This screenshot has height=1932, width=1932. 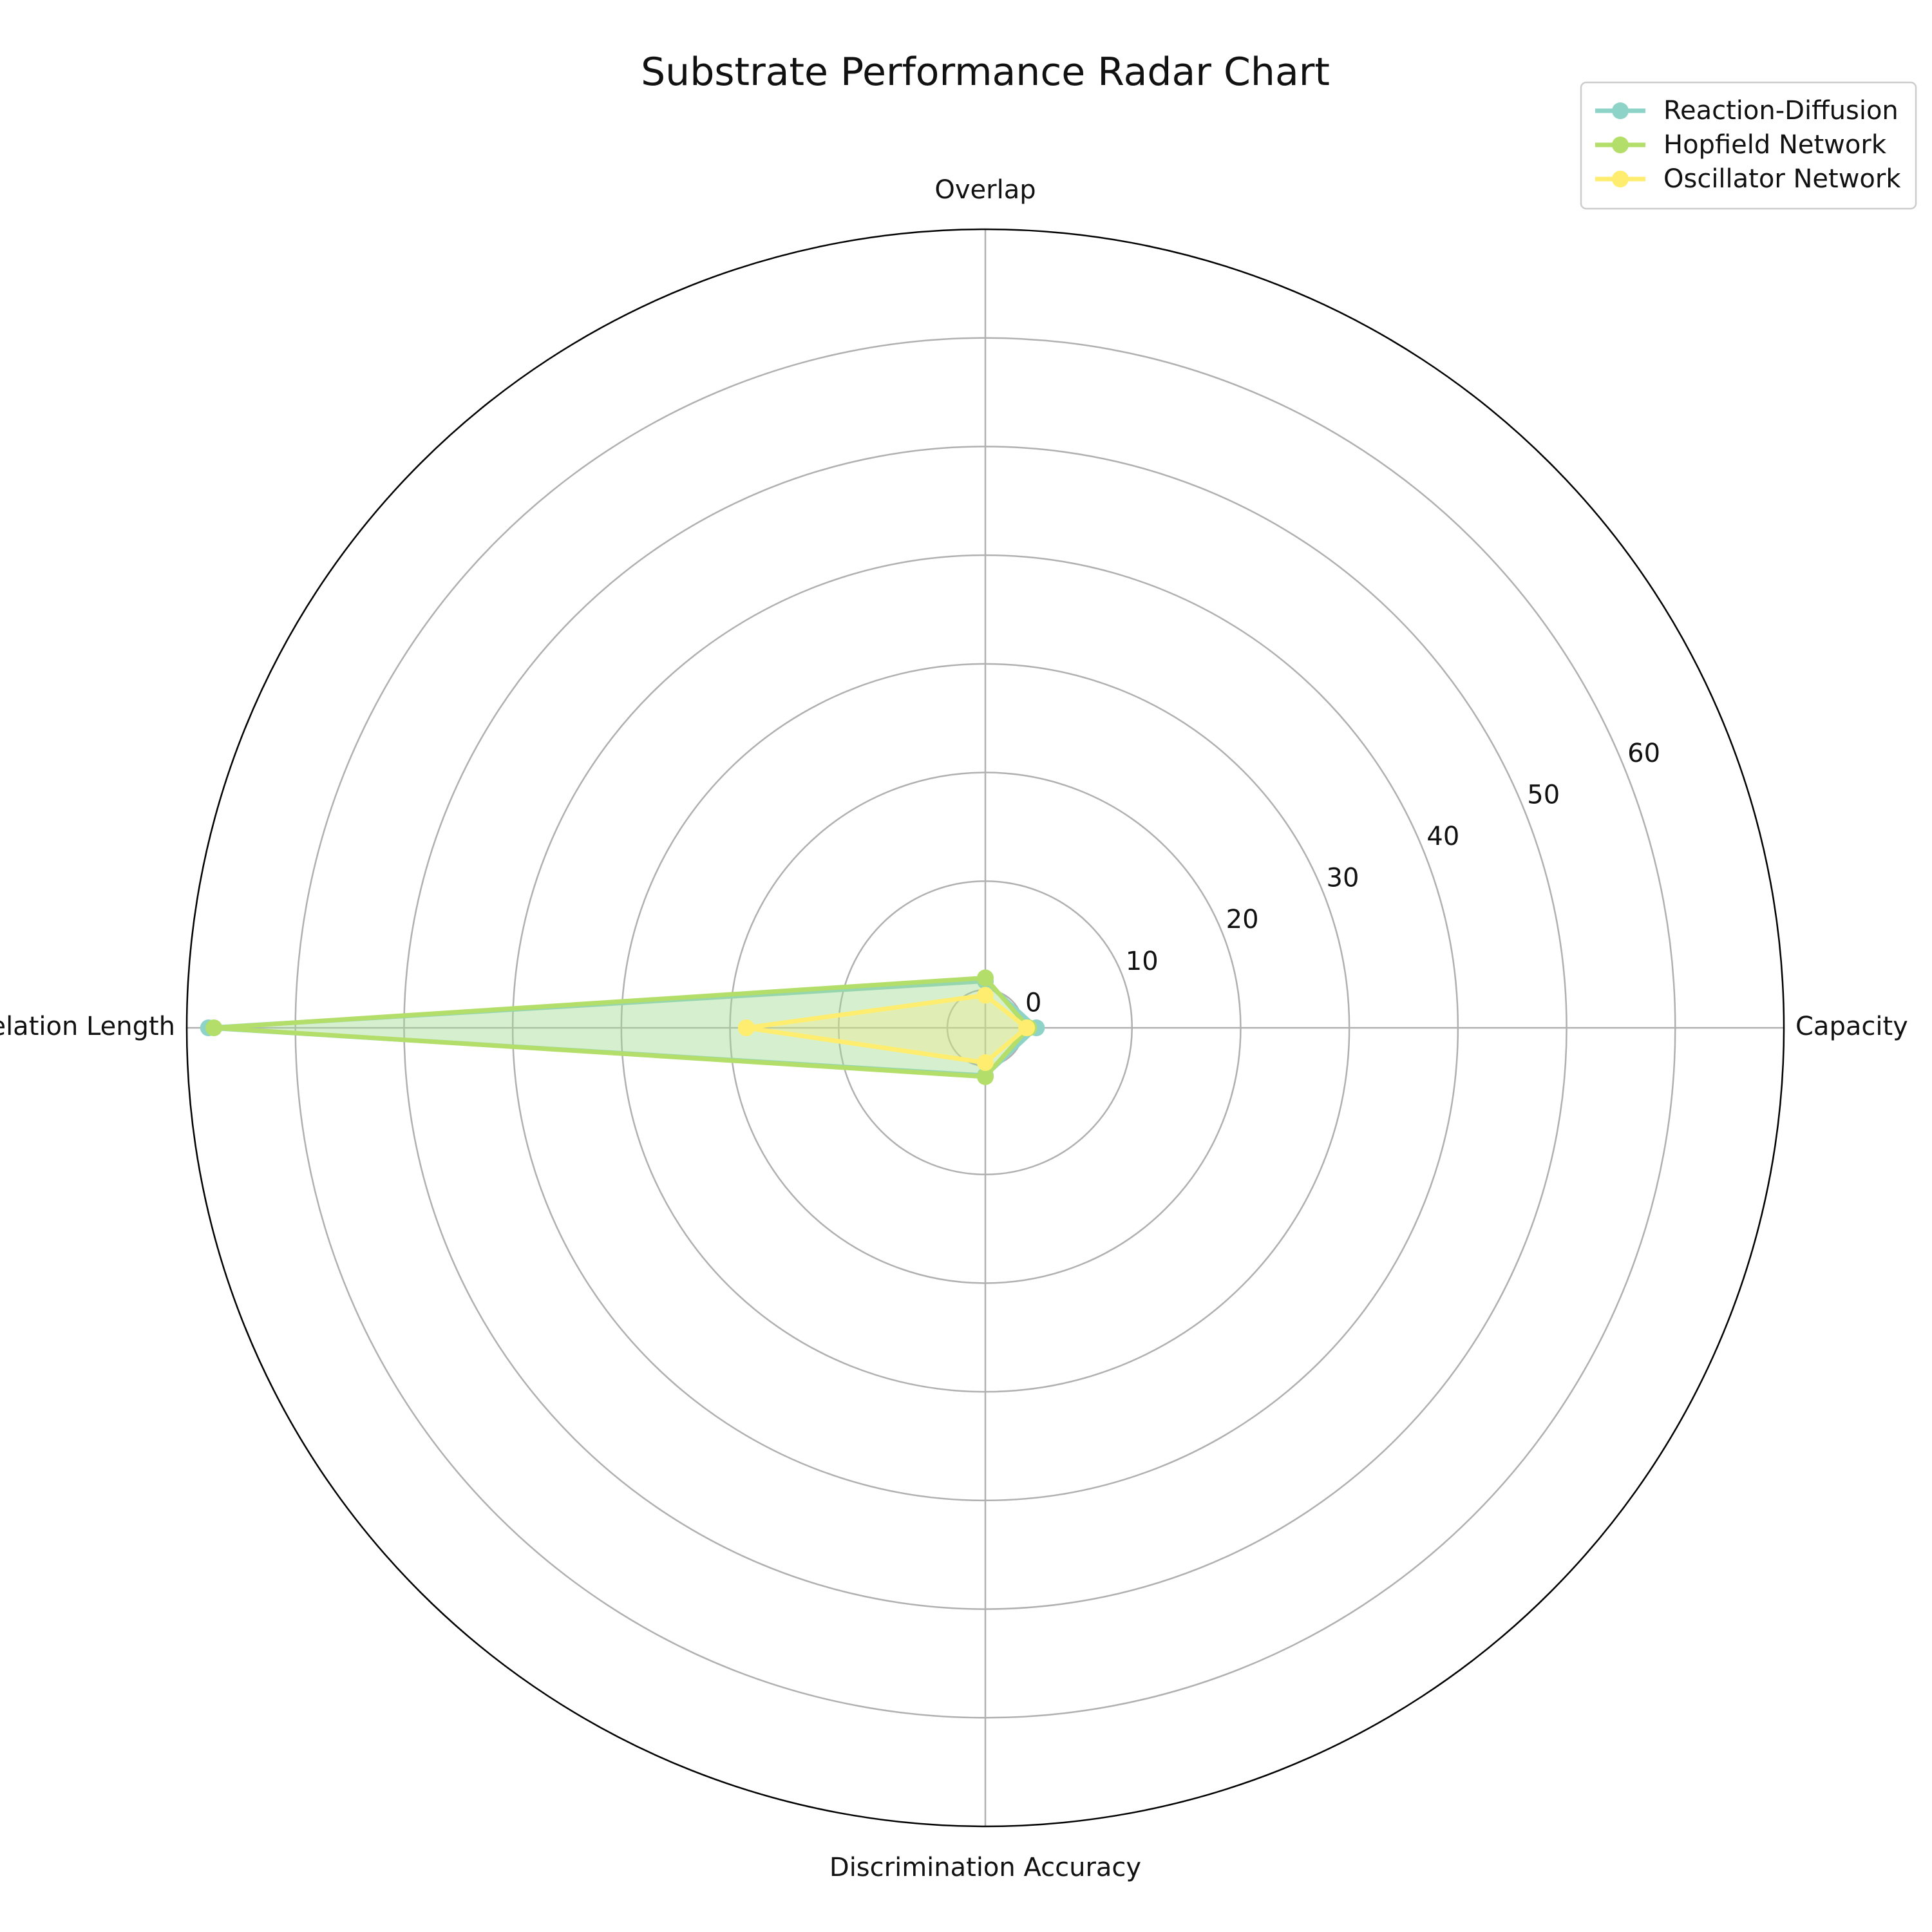 I want to click on r-tick-label: 60, so click(x=1643, y=753).